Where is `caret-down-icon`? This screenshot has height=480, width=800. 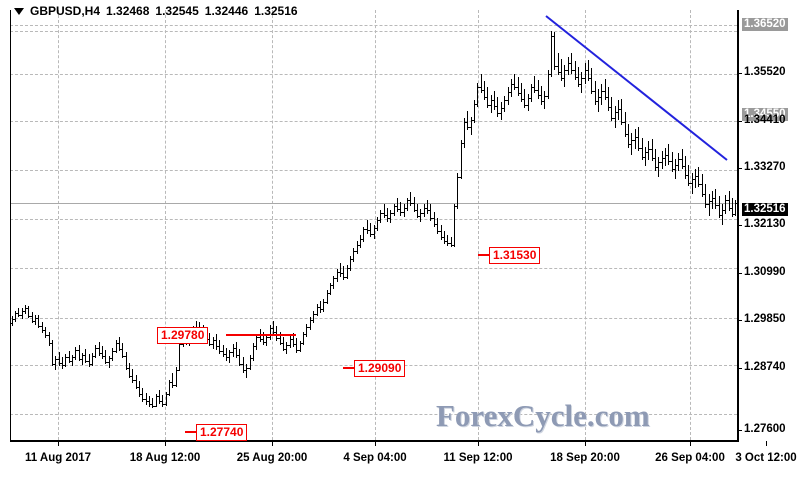 caret-down-icon is located at coordinates (19, 11).